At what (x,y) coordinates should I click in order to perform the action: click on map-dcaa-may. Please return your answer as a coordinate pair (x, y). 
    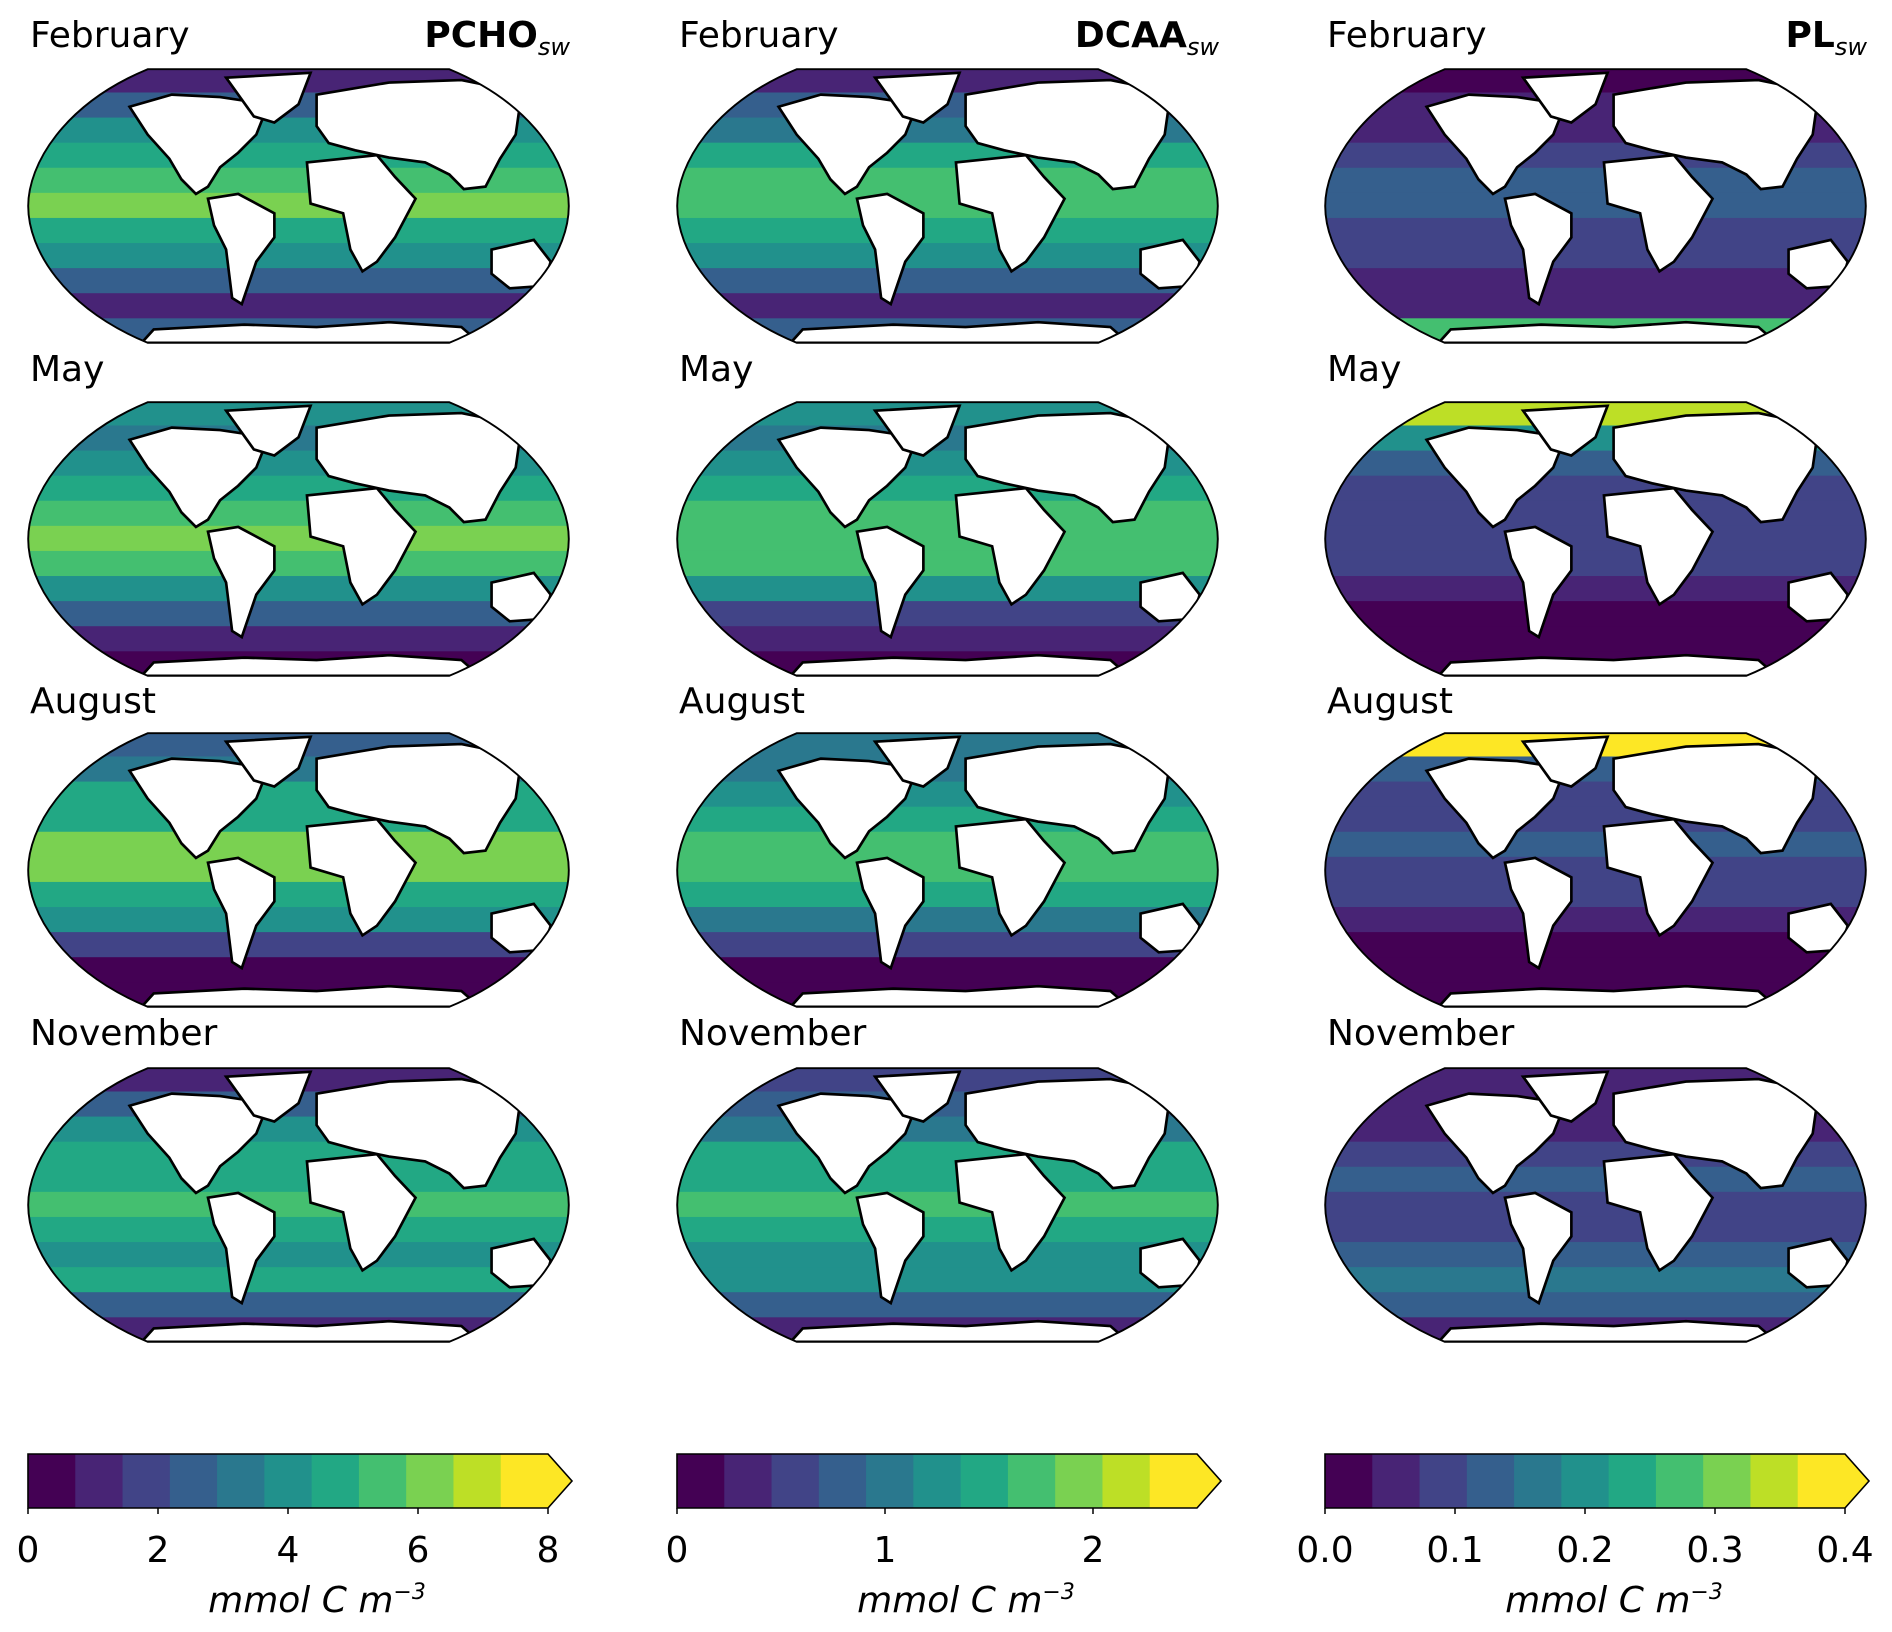
    Looking at the image, I should click on (947, 539).